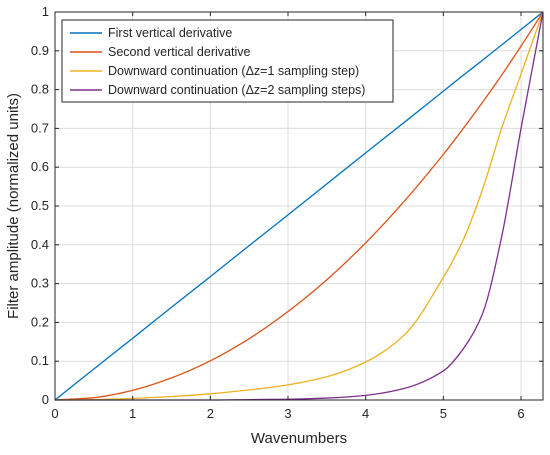  I want to click on y-axis-label: Filter amplitude (normalized units), so click(13, 206).